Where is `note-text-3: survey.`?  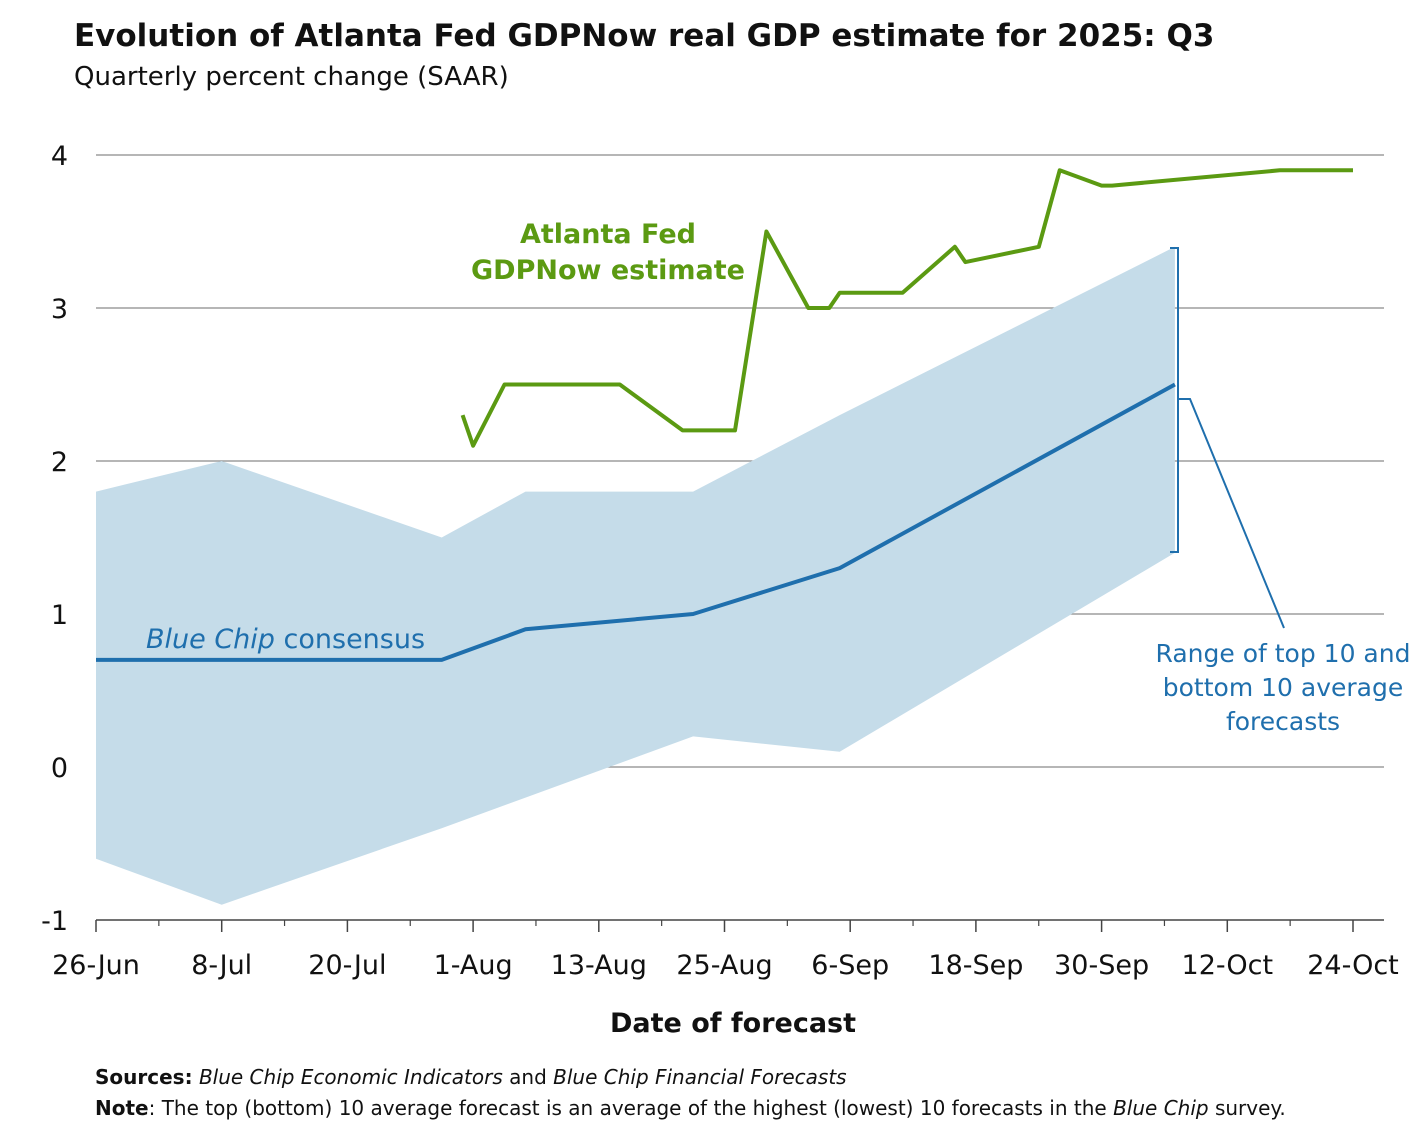 note-text-3: survey. is located at coordinates (1247, 1108).